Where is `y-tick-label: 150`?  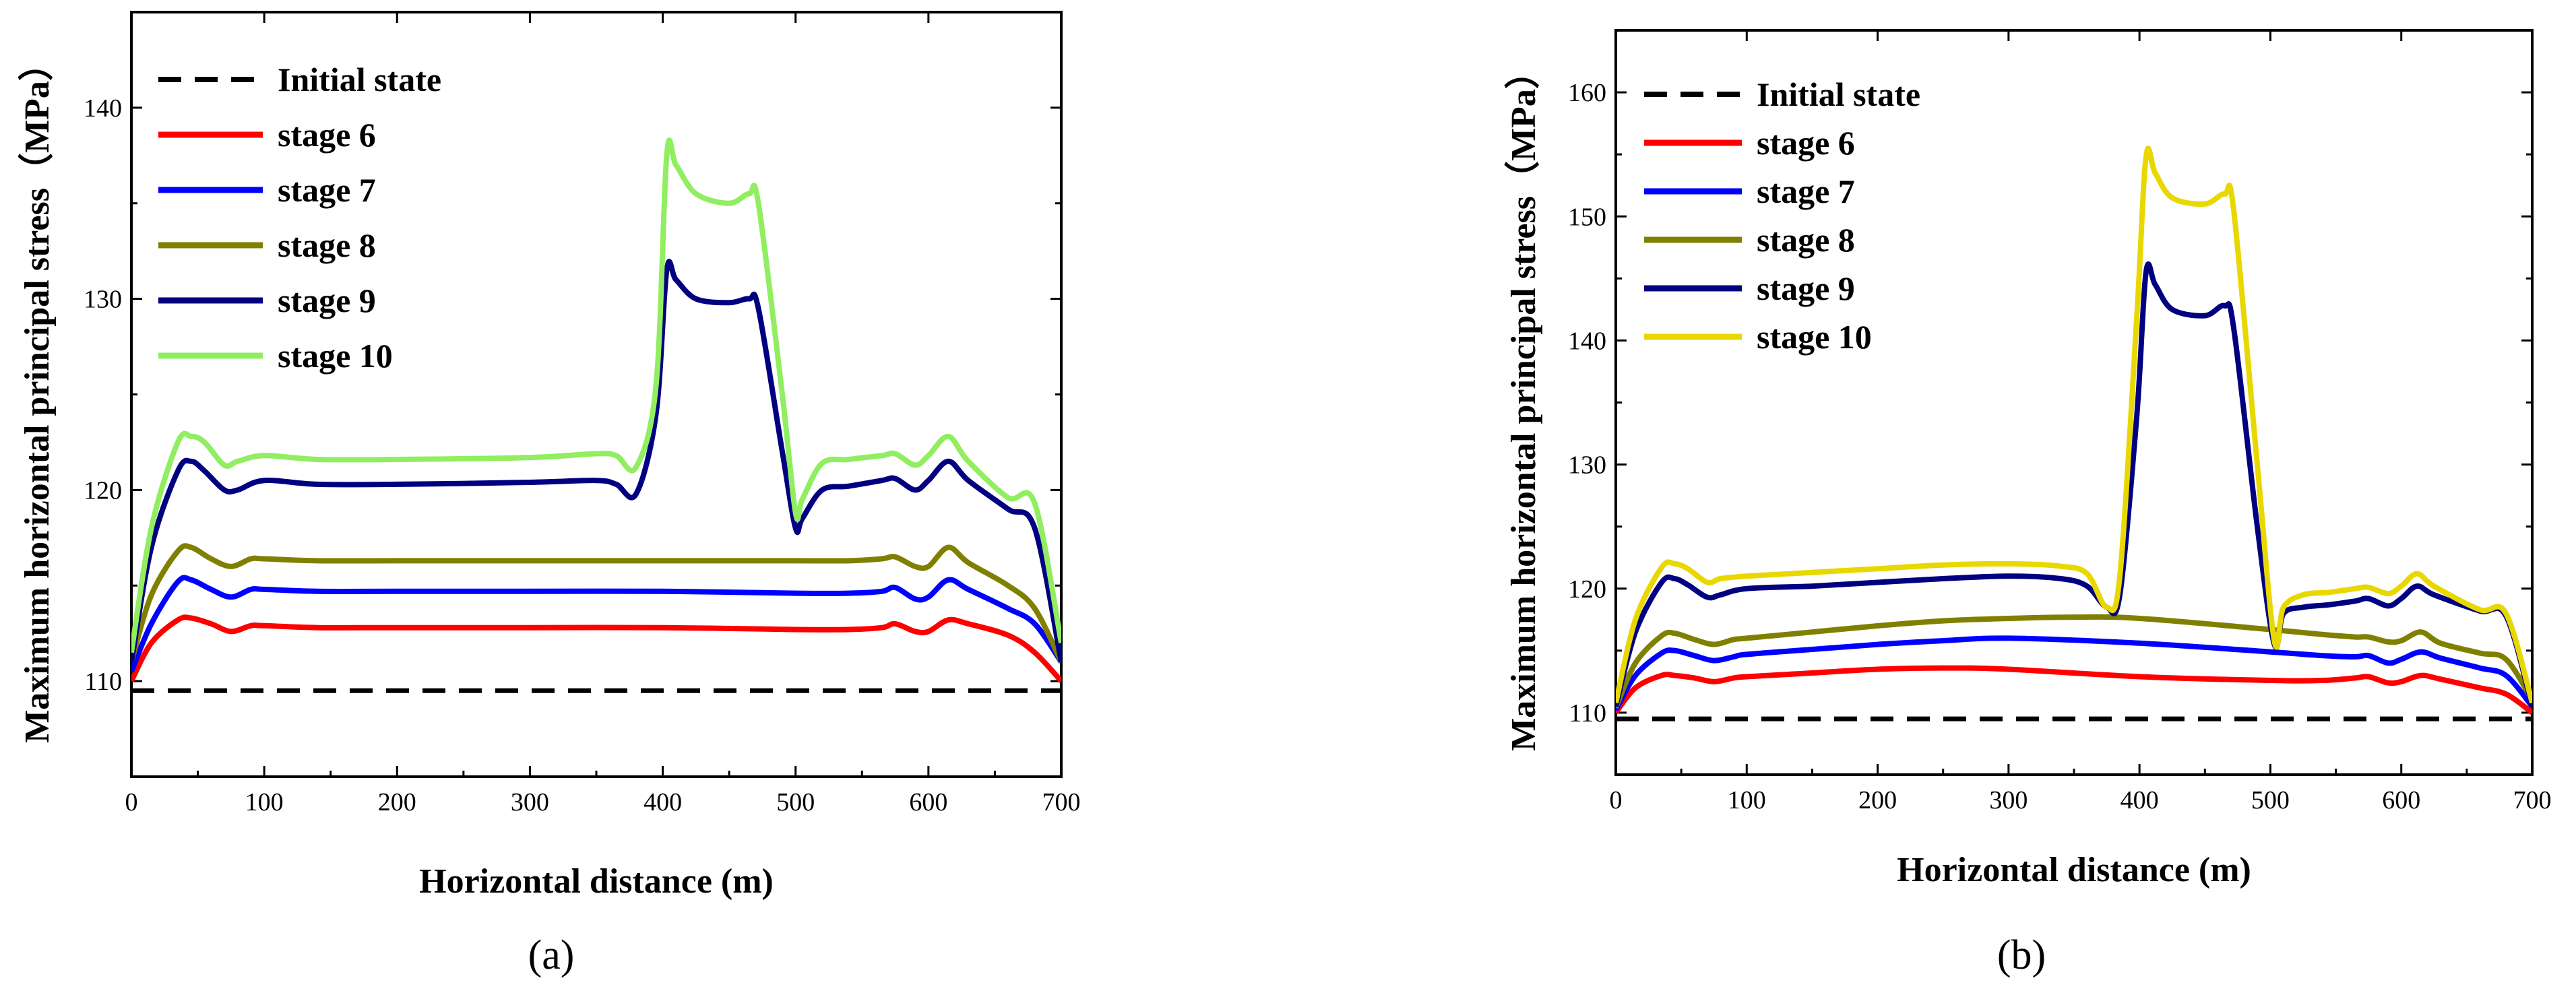 y-tick-label: 150 is located at coordinates (1587, 217).